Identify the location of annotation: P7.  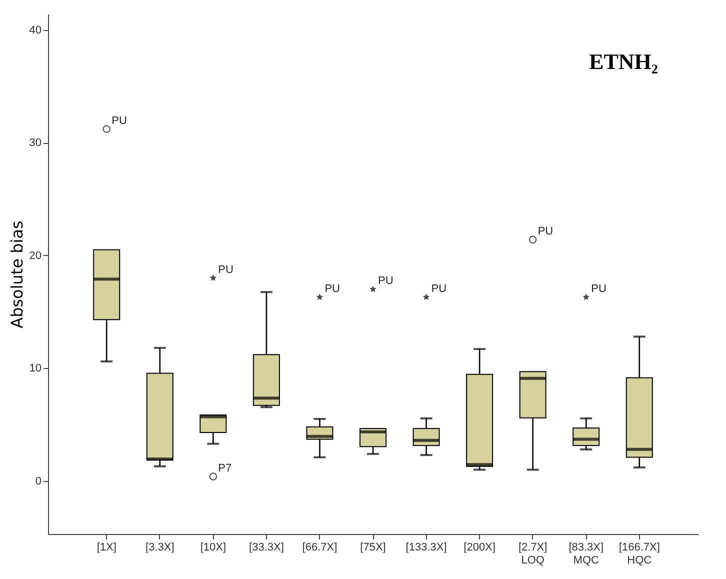
(225, 468).